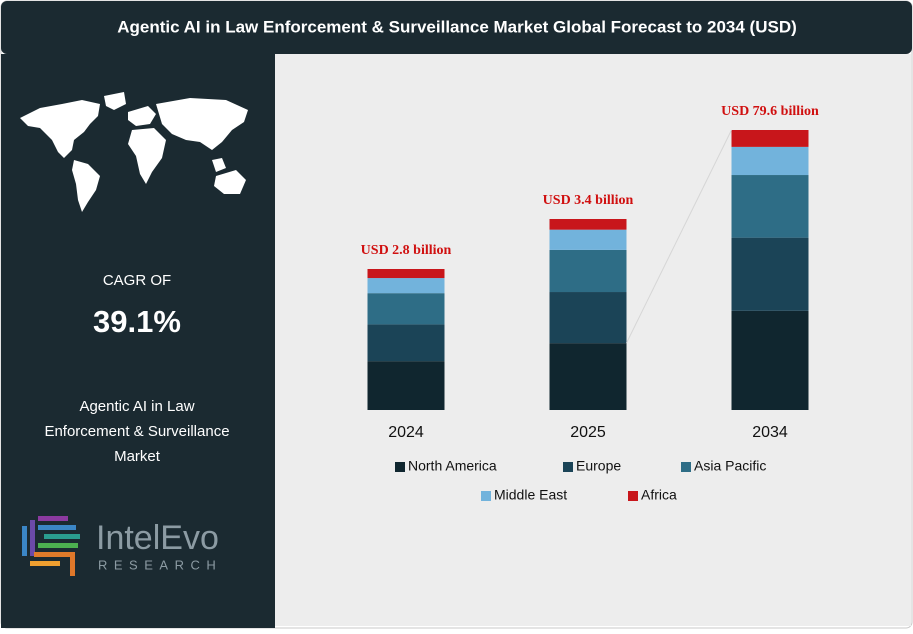 The height and width of the screenshot is (634, 913). I want to click on legend-label: Europe, so click(598, 466).